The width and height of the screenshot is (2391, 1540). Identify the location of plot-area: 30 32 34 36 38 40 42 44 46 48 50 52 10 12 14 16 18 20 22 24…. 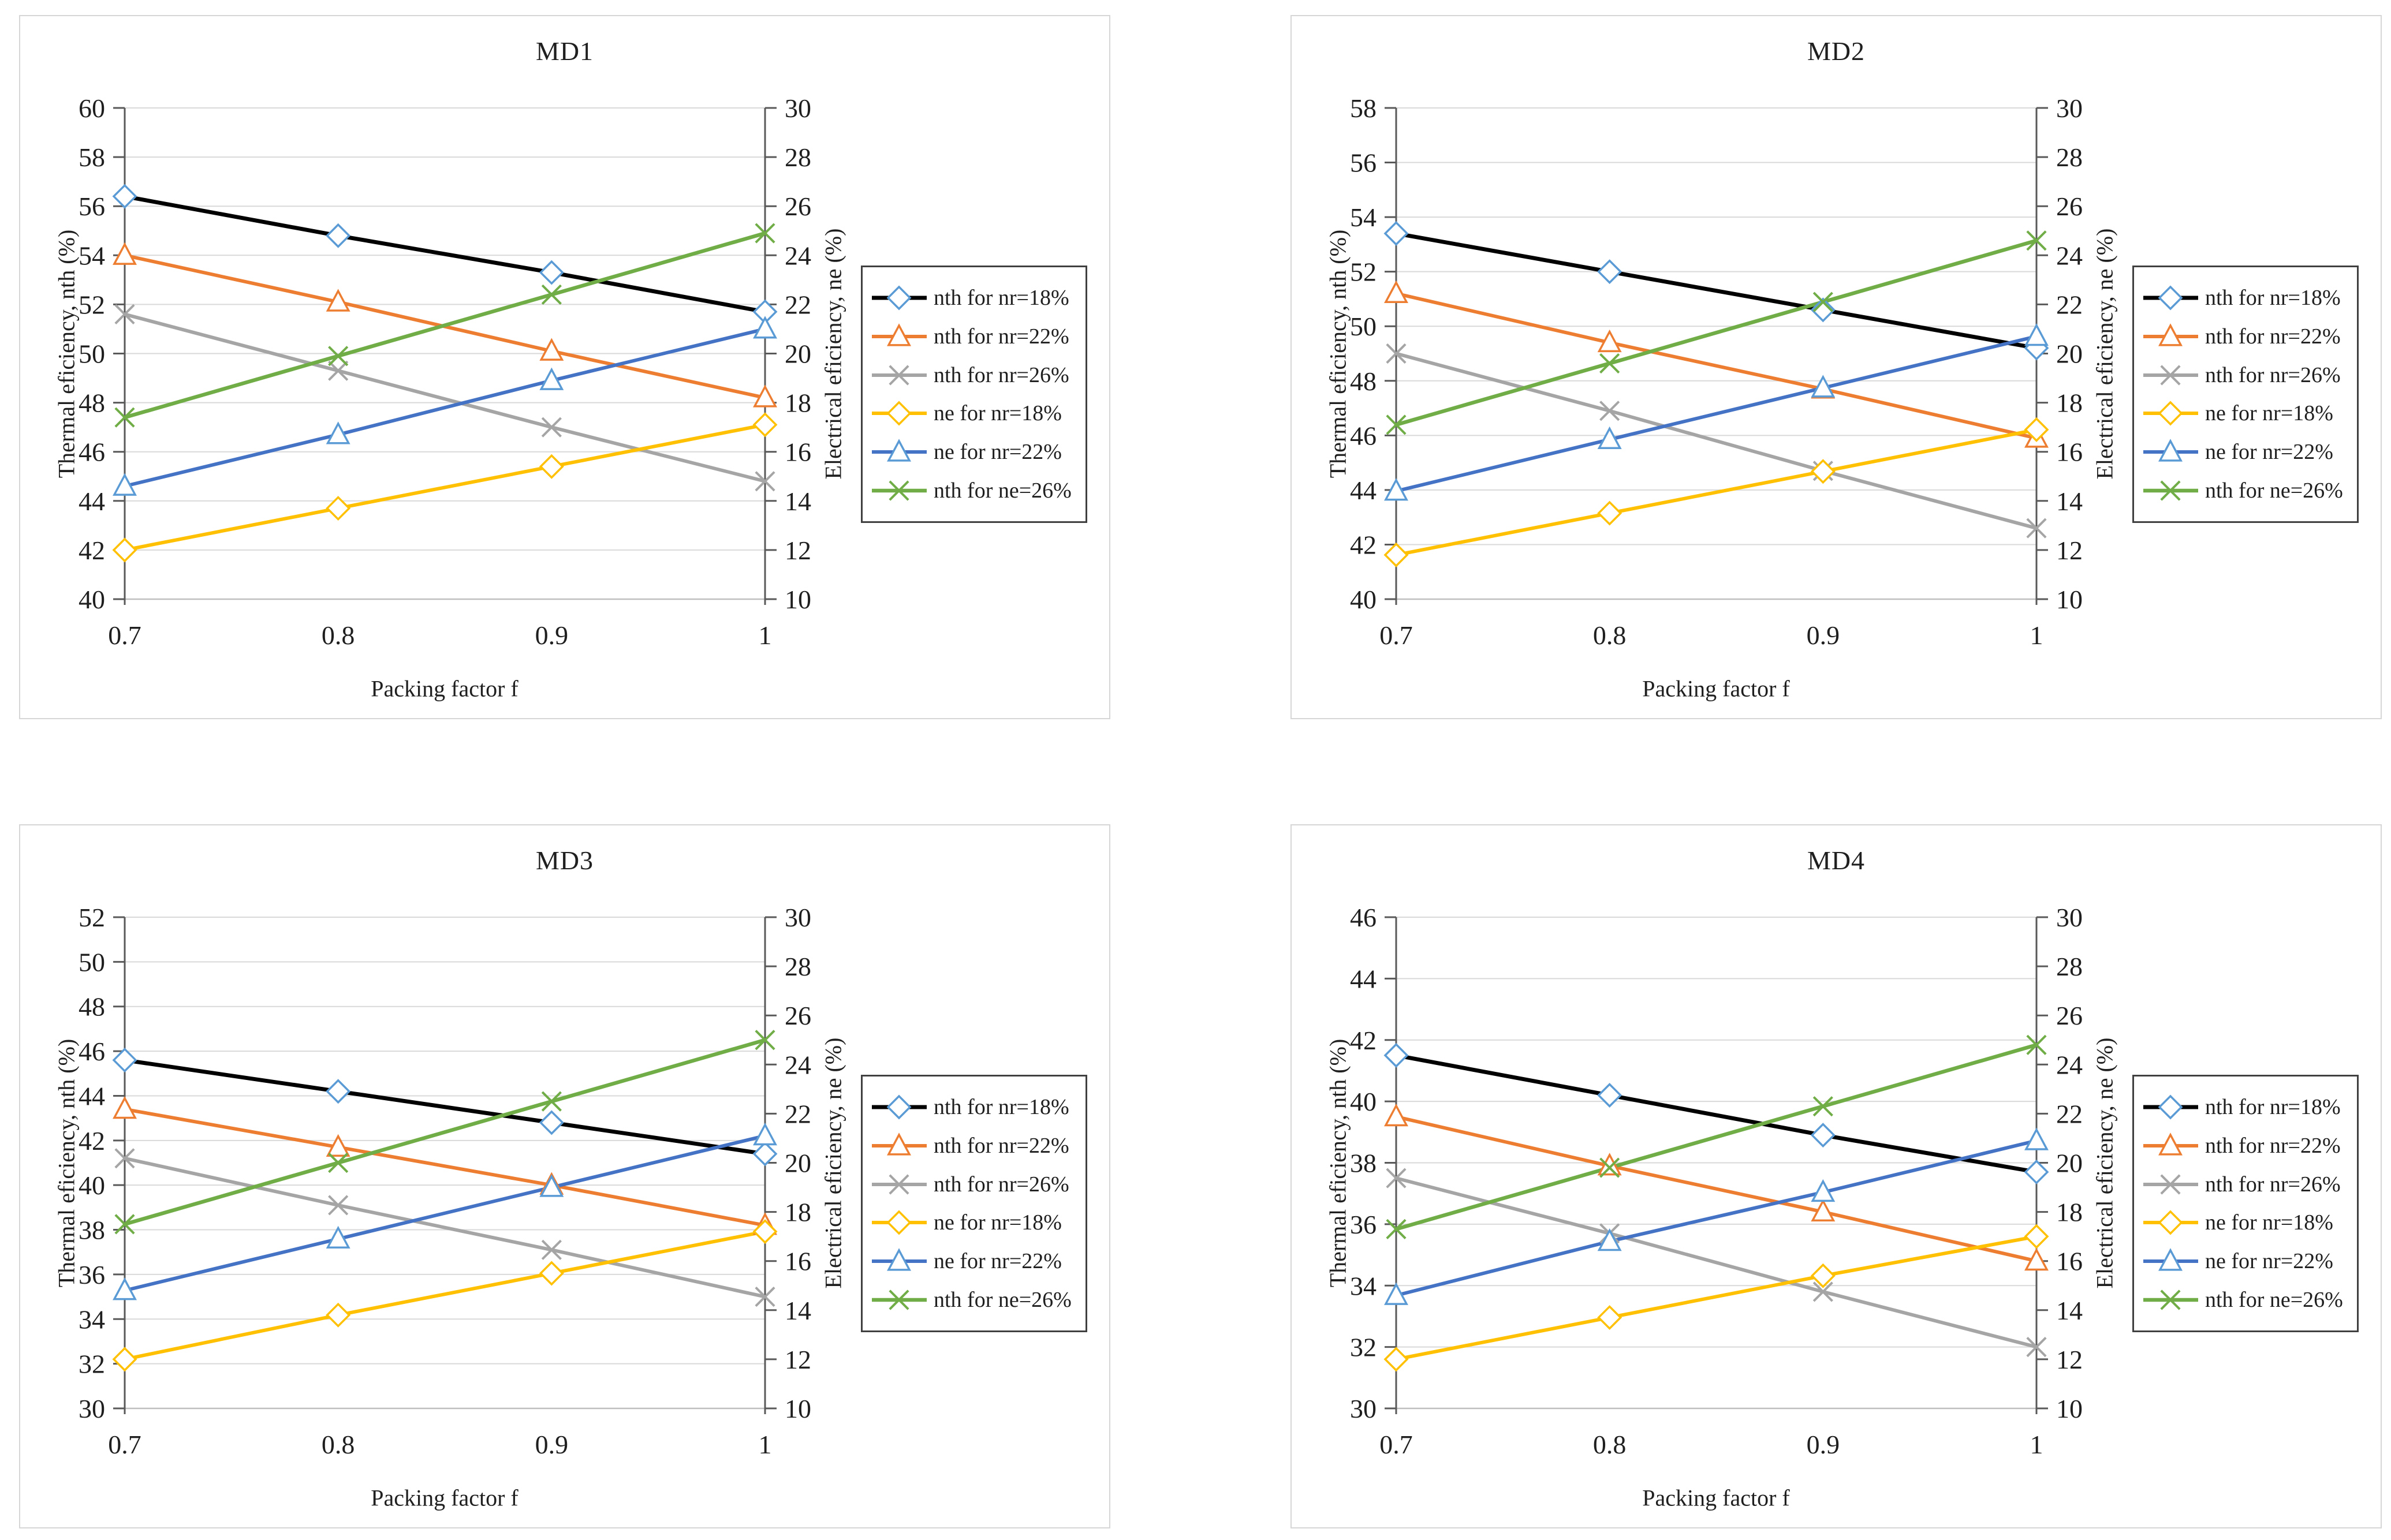
(445, 1181).